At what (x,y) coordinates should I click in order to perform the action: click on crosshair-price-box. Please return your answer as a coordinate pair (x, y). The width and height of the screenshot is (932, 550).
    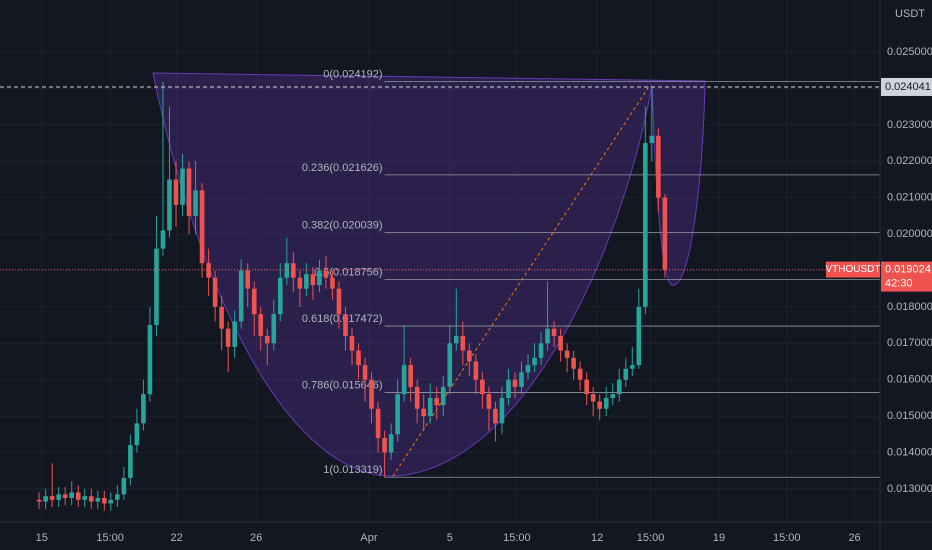
    Looking at the image, I should click on (906, 86).